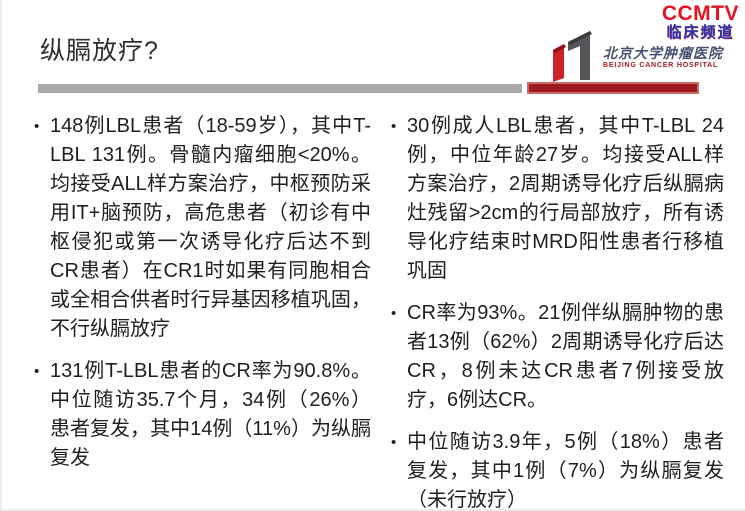 This screenshot has width=745, height=511. I want to click on bullet-item: 中位随访3.9年，5例（18%）患者复发，其中1例（7%）为纵膈复发（未行放疗）, so click(556, 468).